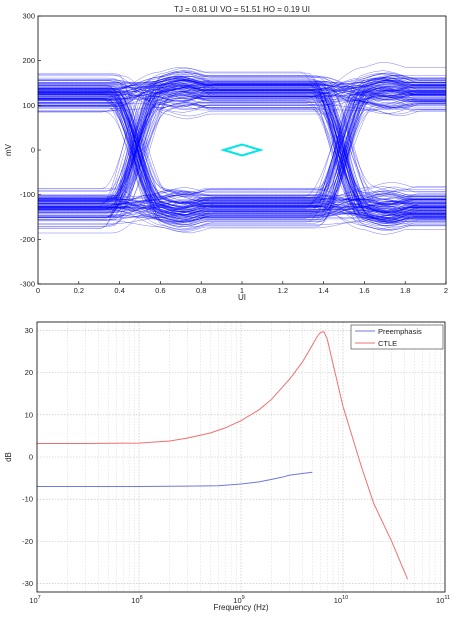 This screenshot has height=622, width=460. What do you see at coordinates (119, 290) in the screenshot?
I see `eye-x-tick-label: 0.4` at bounding box center [119, 290].